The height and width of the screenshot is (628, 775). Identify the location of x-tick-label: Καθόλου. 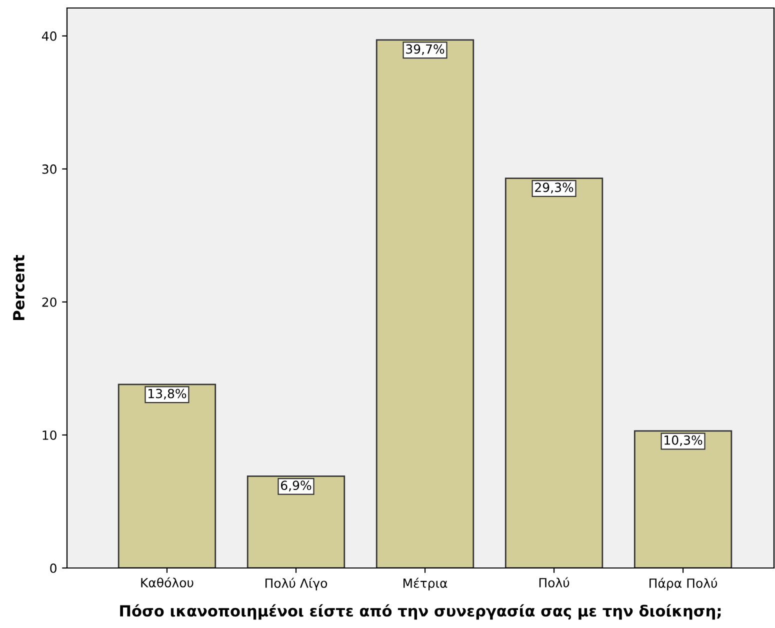
(167, 582).